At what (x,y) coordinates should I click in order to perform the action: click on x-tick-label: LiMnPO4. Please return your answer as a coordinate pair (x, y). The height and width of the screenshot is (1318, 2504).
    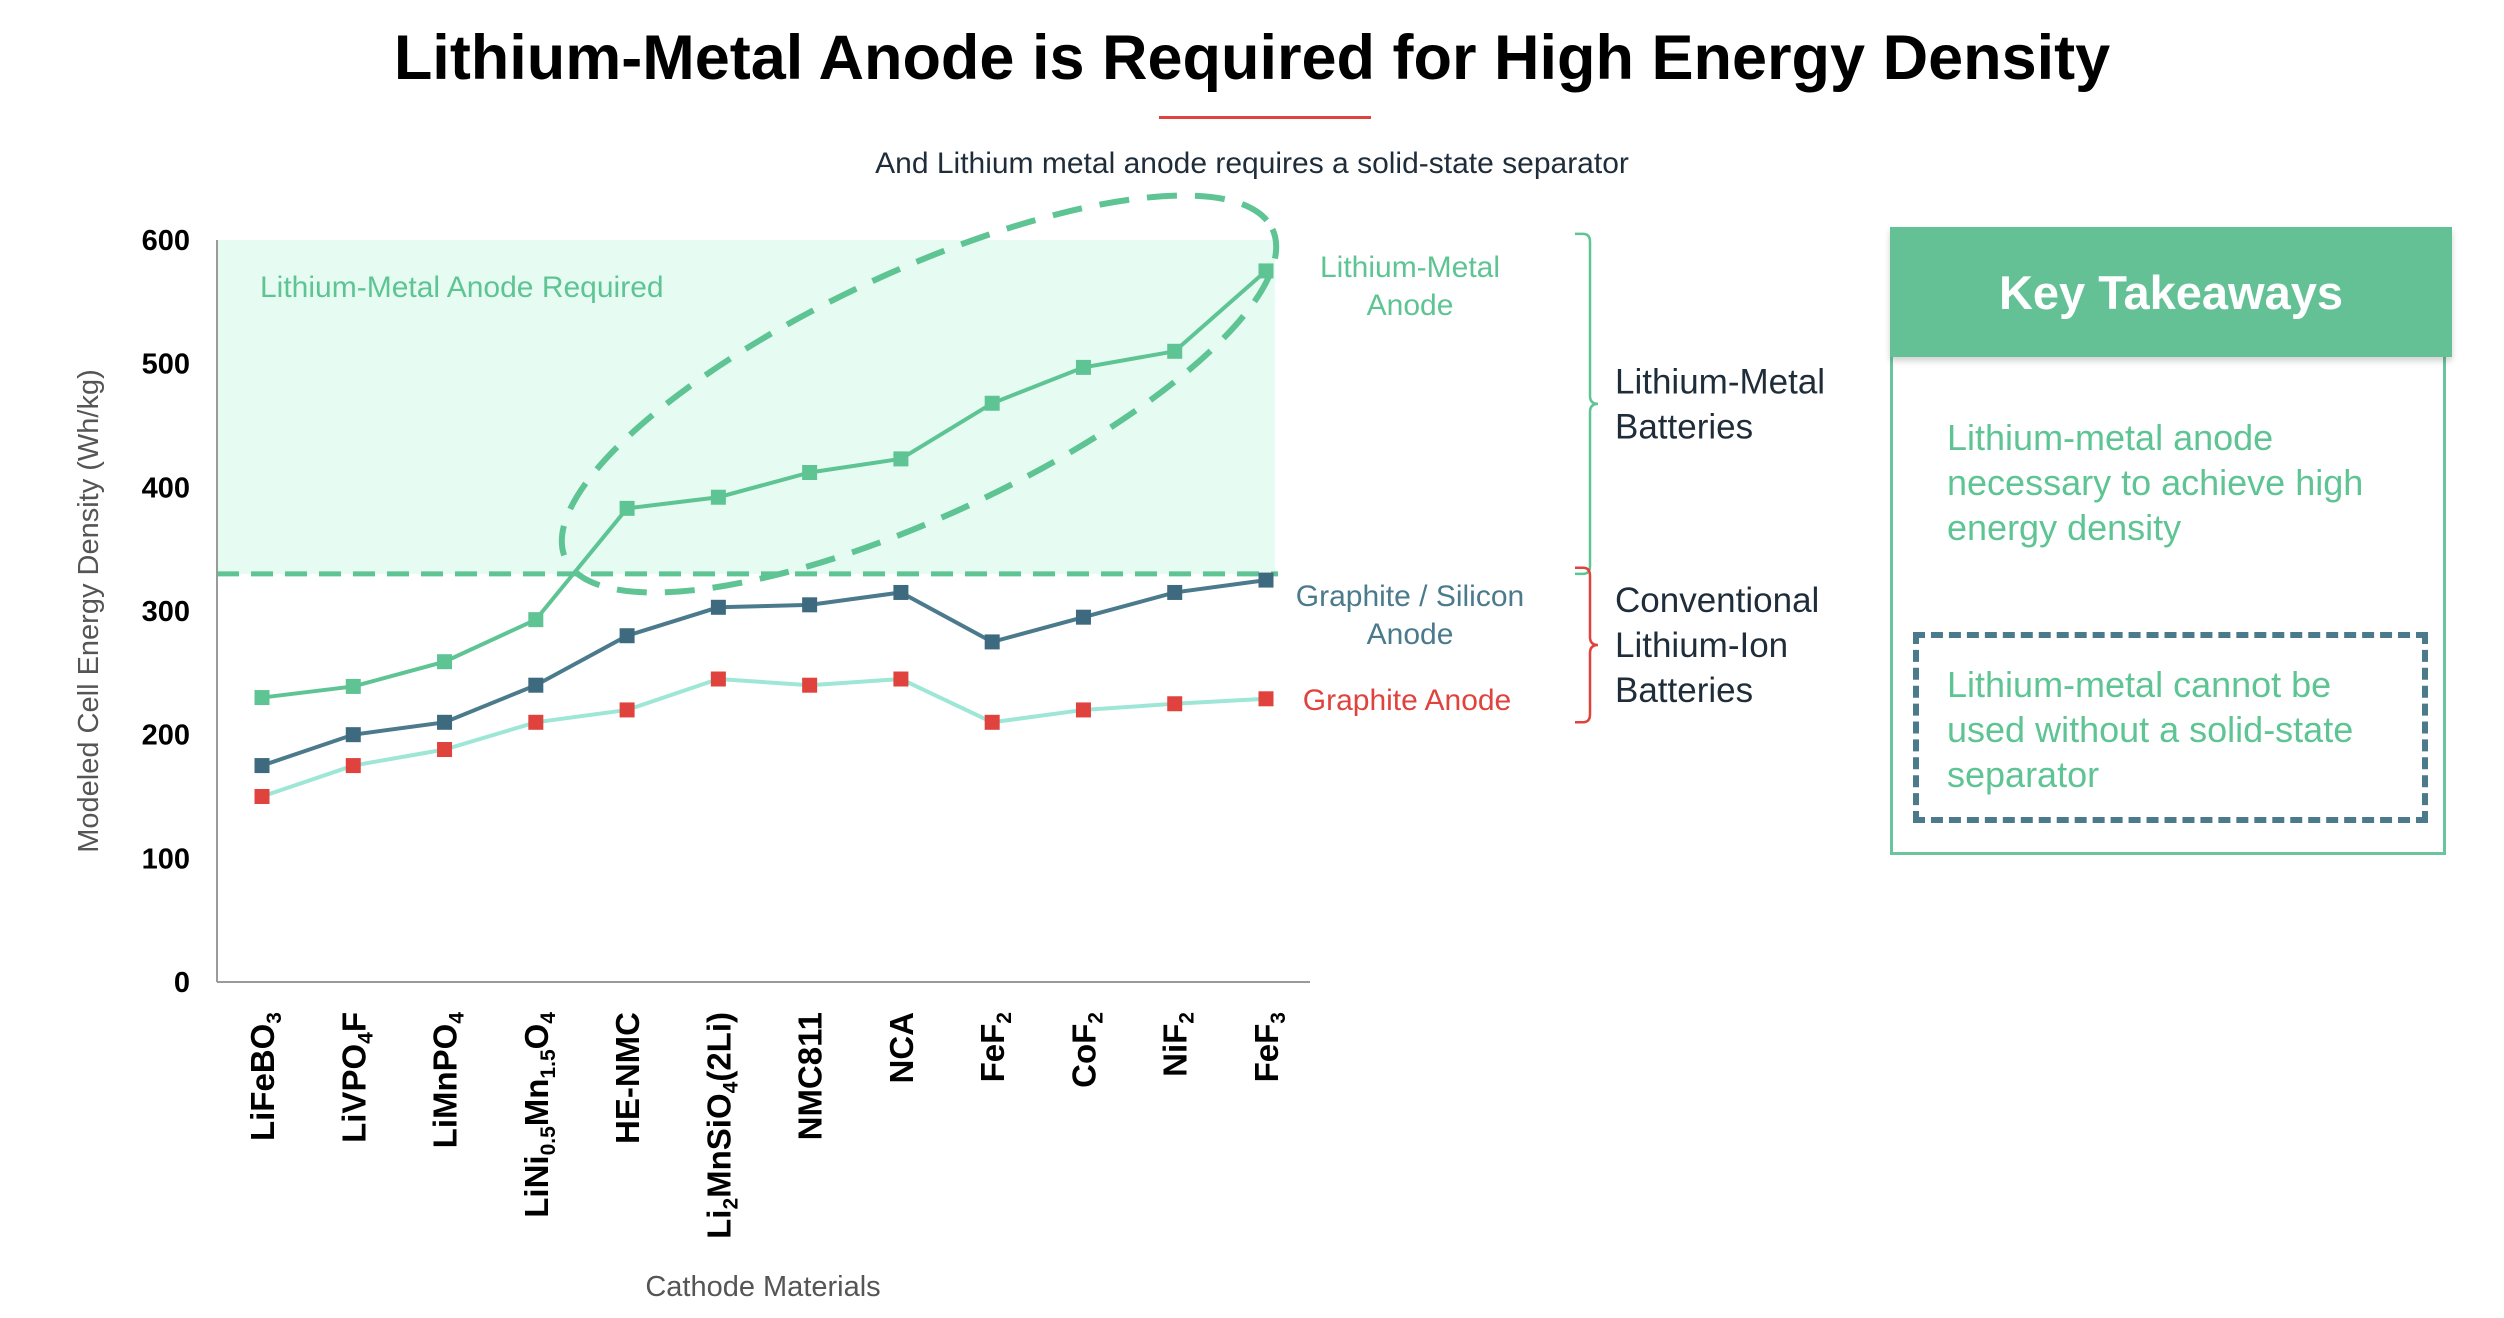
    Looking at the image, I should click on (448, 1080).